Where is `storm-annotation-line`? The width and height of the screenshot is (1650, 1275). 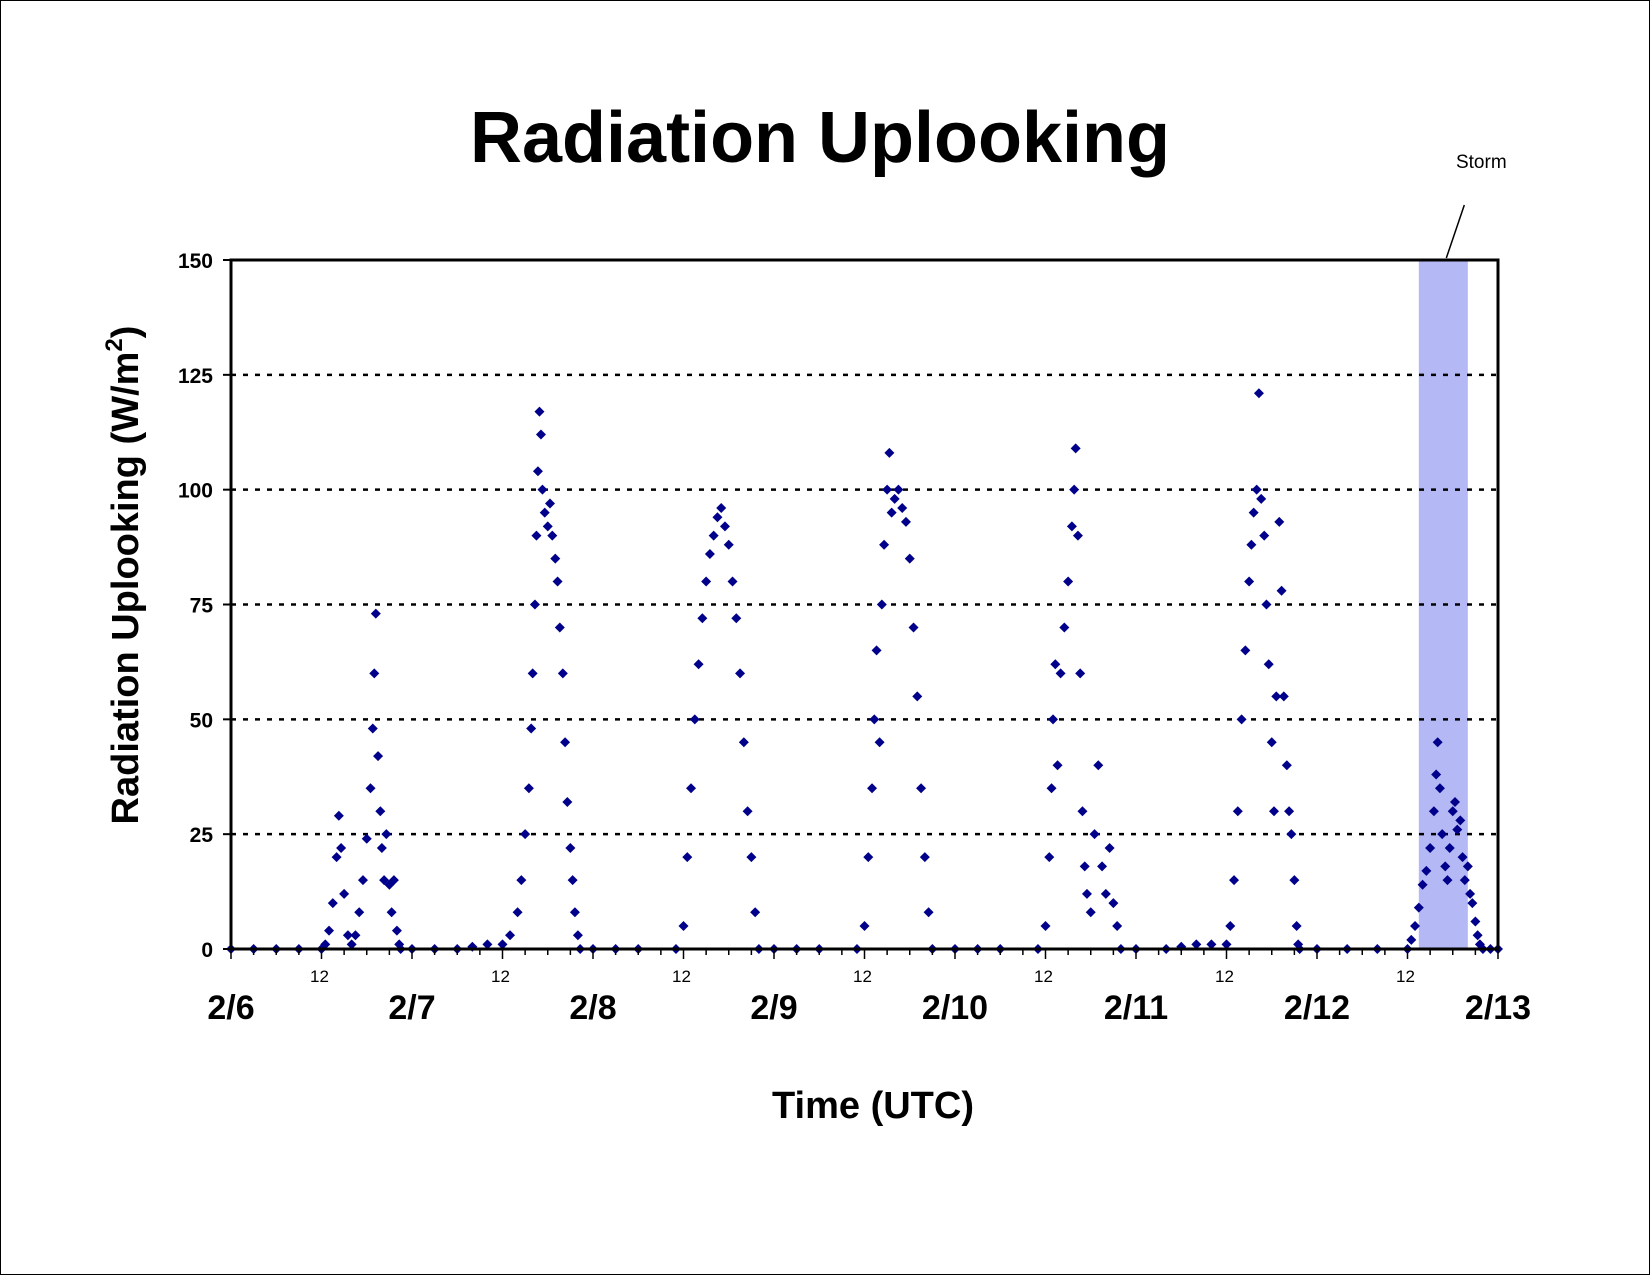 storm-annotation-line is located at coordinates (1455, 231).